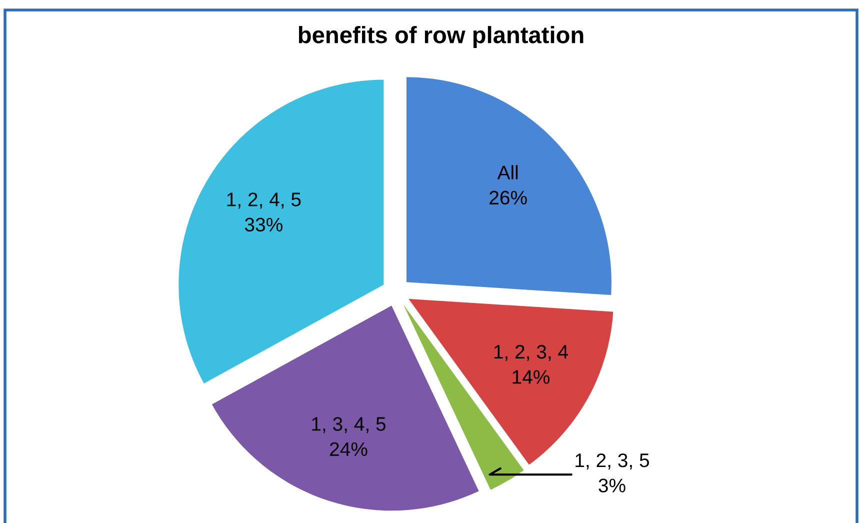 The width and height of the screenshot is (860, 523). I want to click on slice-label: All, so click(507, 172).